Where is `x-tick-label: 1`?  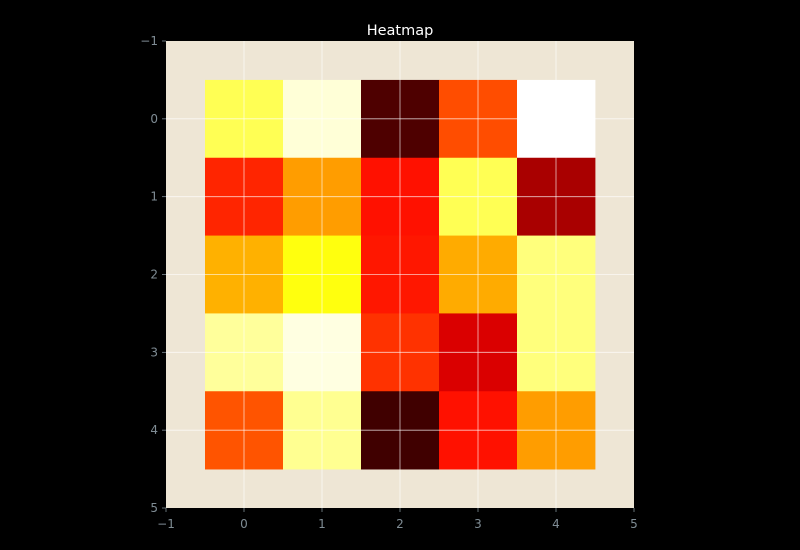 x-tick-label: 1 is located at coordinates (322, 524).